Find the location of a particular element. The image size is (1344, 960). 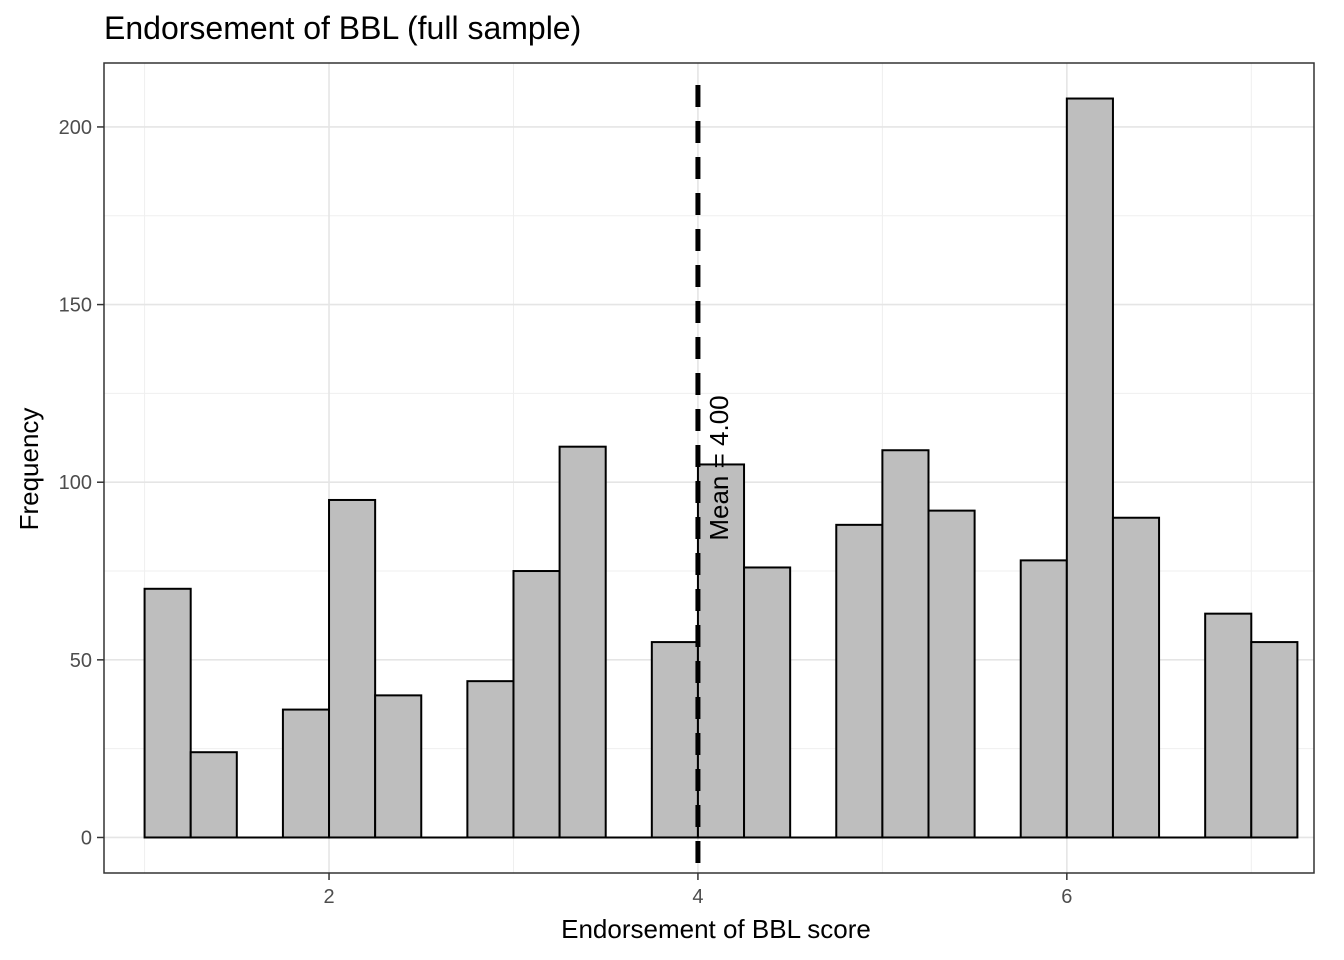

y-tick-label-1: 50 is located at coordinates (81, 661).